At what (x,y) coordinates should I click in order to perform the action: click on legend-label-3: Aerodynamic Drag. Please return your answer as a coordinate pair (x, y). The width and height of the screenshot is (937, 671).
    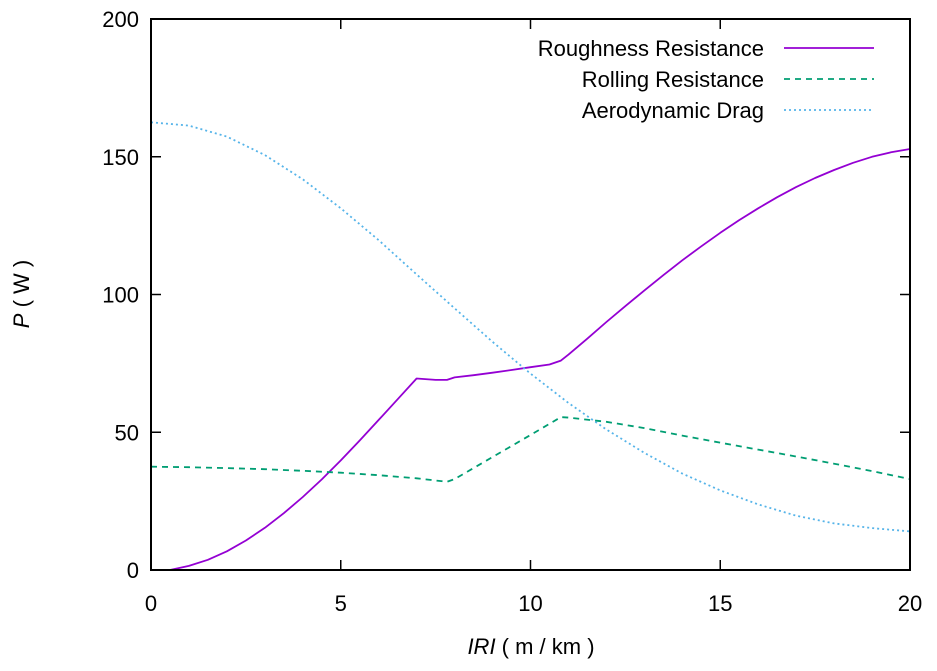
    Looking at the image, I should click on (673, 110).